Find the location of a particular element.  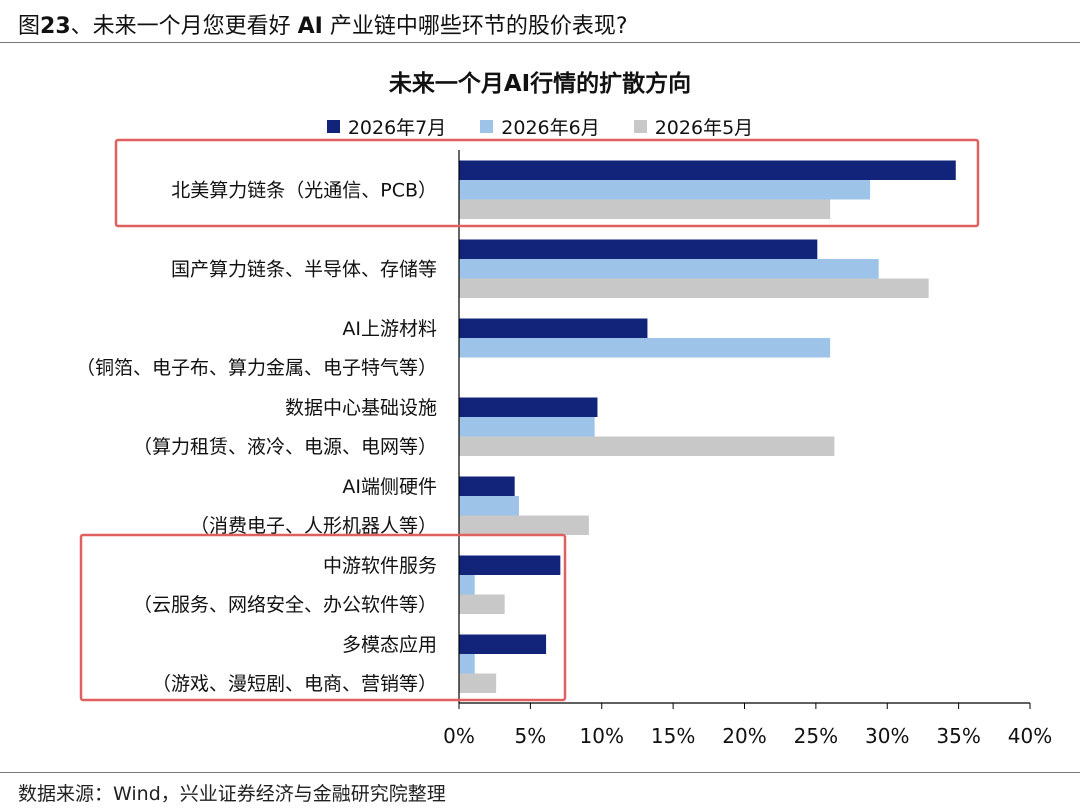

category-label-2-line-1: 国产算力链条、半导体、存储等 is located at coordinates (304, 270).